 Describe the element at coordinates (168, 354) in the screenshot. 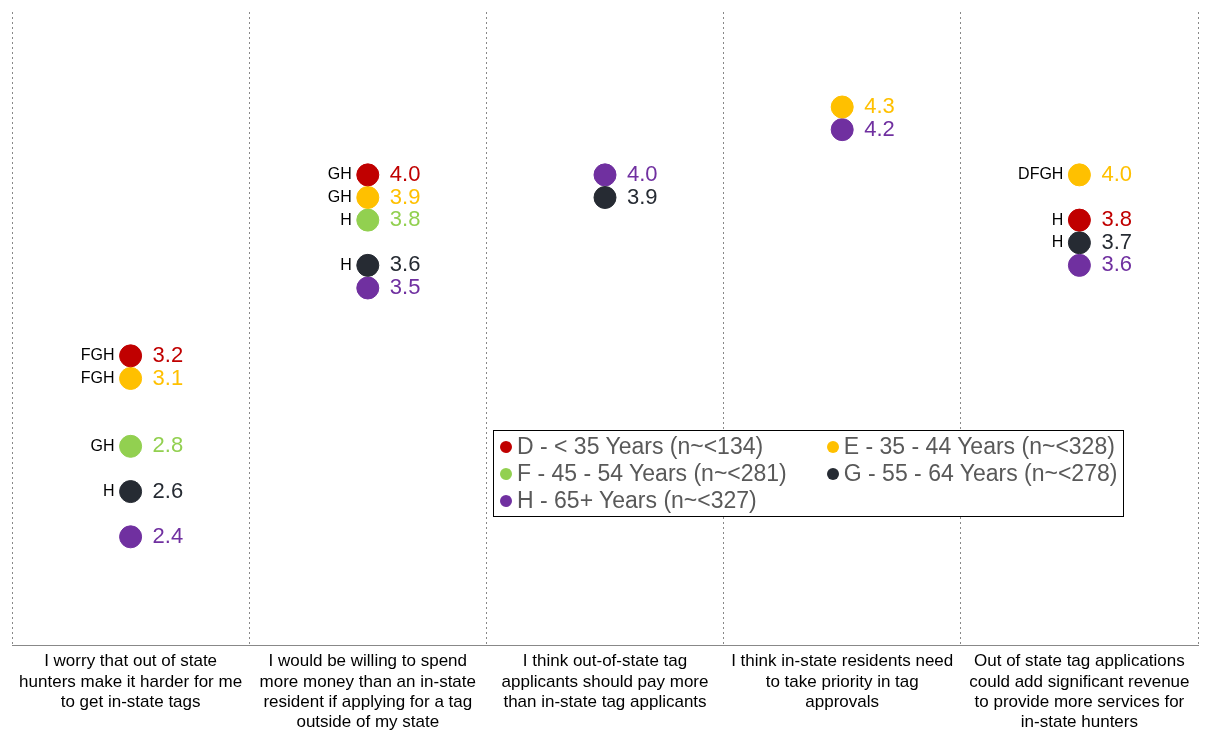

I see `data-label: 3.2` at that location.